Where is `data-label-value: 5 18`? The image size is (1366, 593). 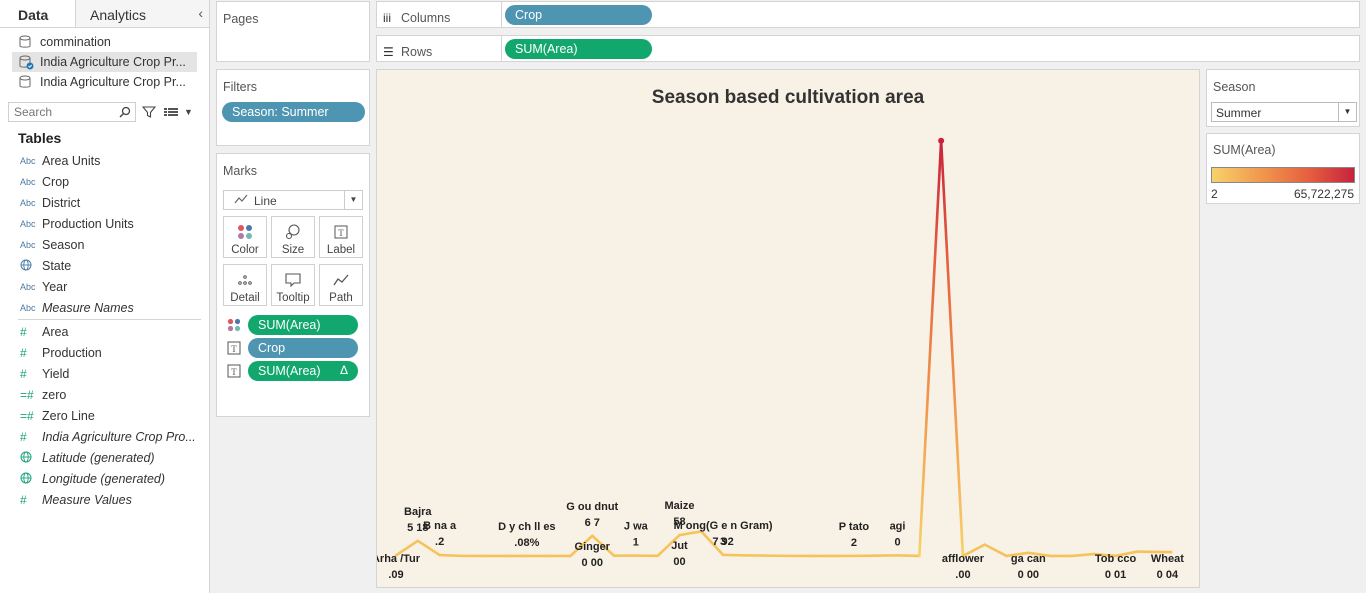
data-label-value: 5 18 is located at coordinates (417, 528).